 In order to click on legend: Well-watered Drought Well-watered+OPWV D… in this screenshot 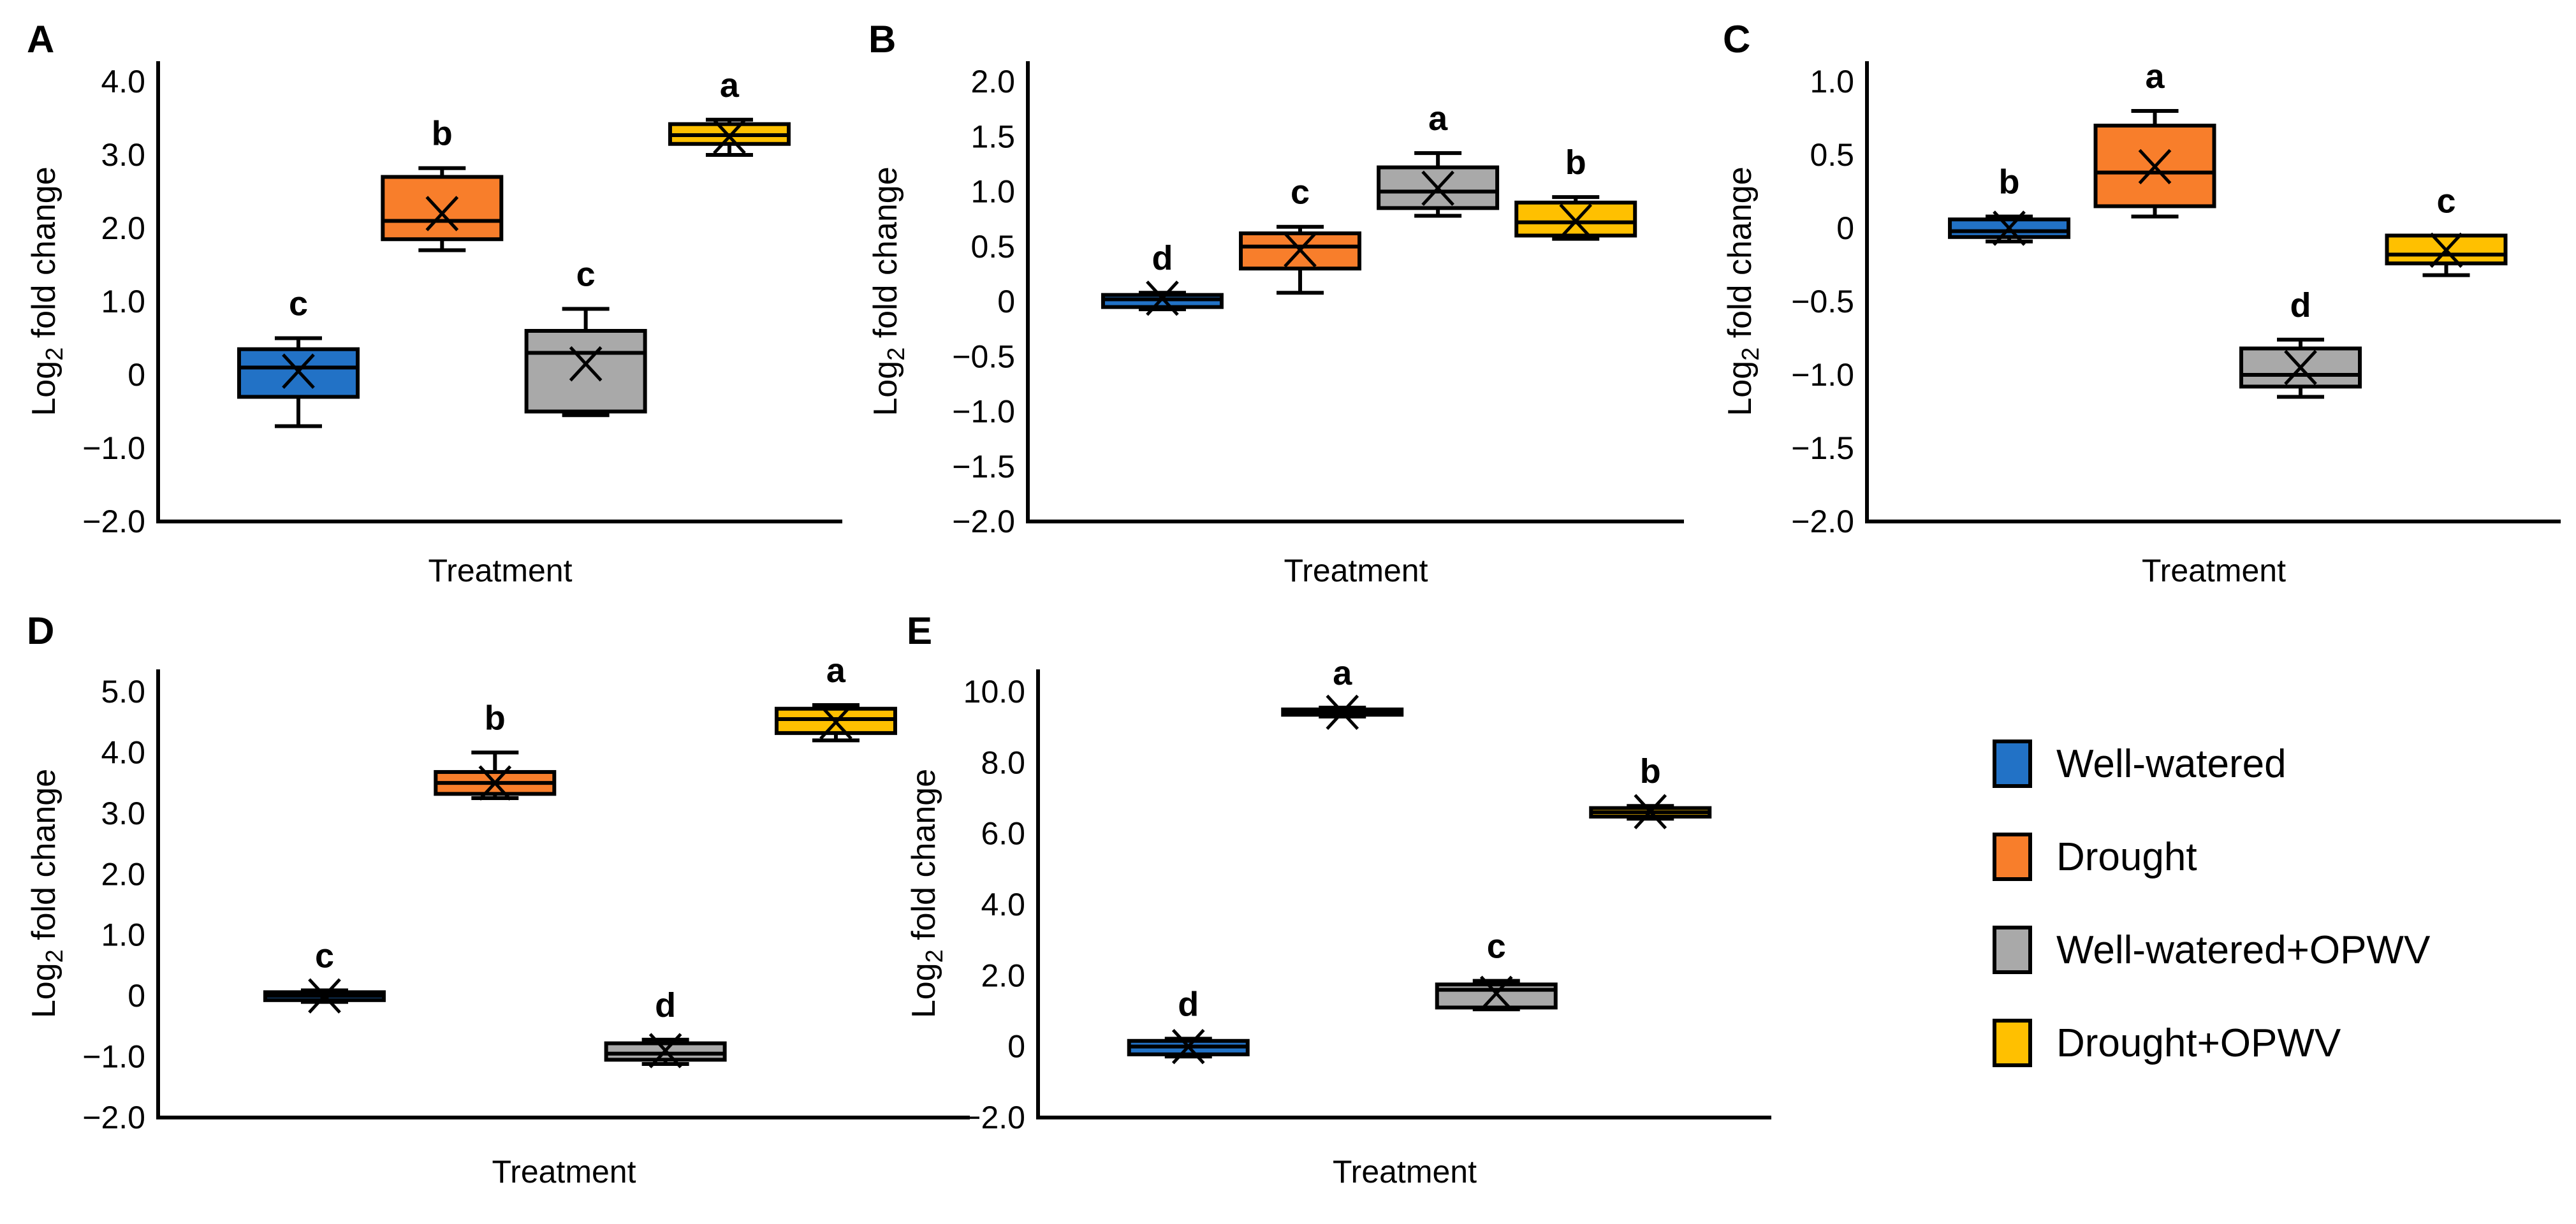, I will do `click(2211, 903)`.